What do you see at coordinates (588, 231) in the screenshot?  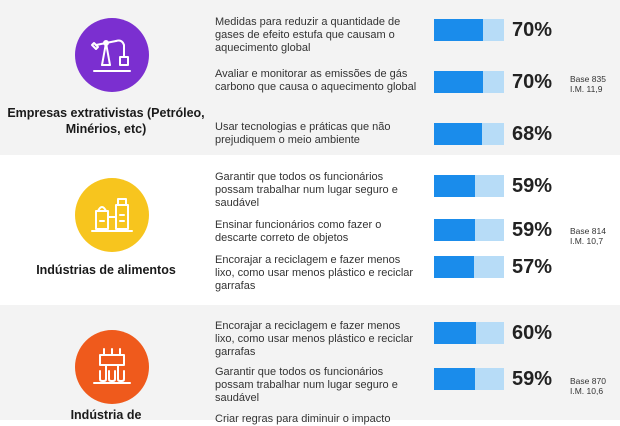 I see `base-count: Base 814` at bounding box center [588, 231].